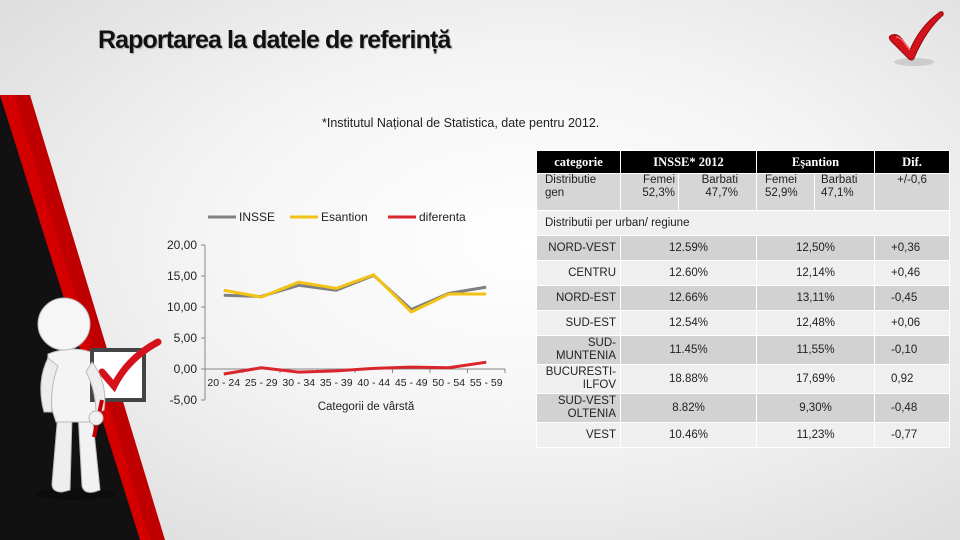  What do you see at coordinates (442, 217) in the screenshot?
I see `legend-entry: diferenta` at bounding box center [442, 217].